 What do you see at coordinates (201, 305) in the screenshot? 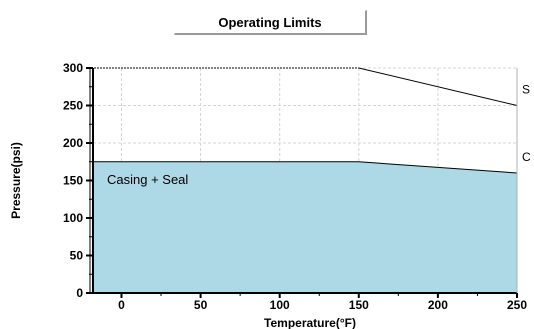
I see `x-tick-label: 50` at bounding box center [201, 305].